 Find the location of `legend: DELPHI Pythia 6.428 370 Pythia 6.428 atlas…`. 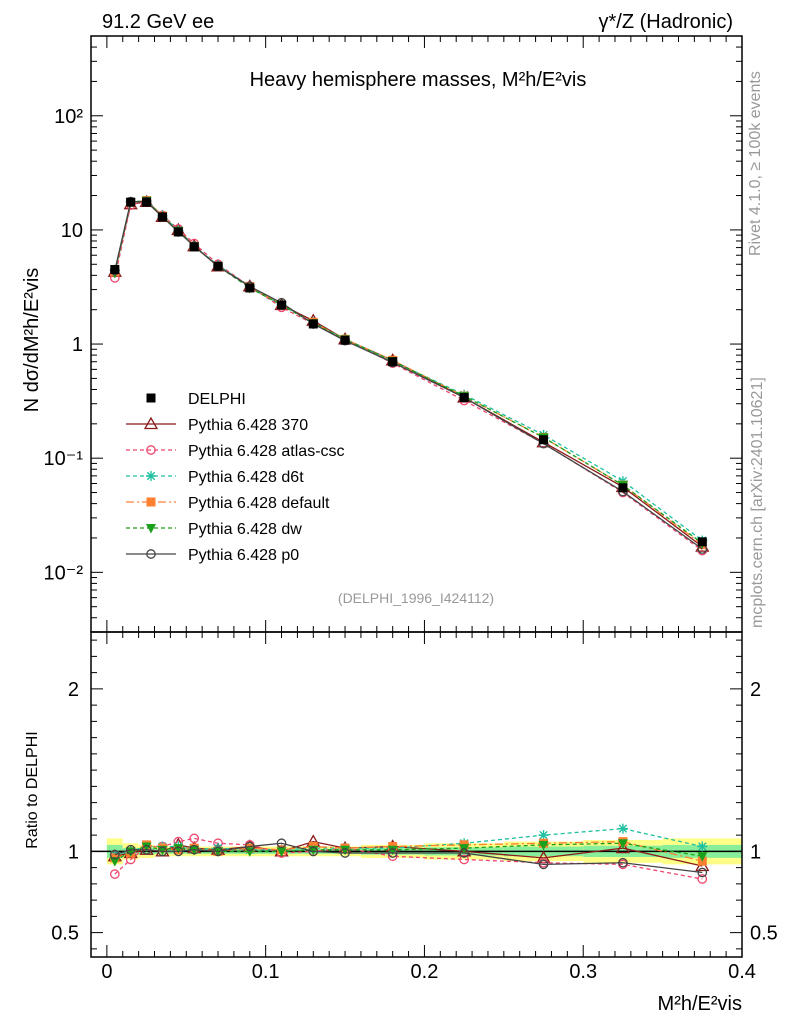

legend: DELPHI Pythia 6.428 370 Pythia 6.428 atlas… is located at coordinates (235, 477).